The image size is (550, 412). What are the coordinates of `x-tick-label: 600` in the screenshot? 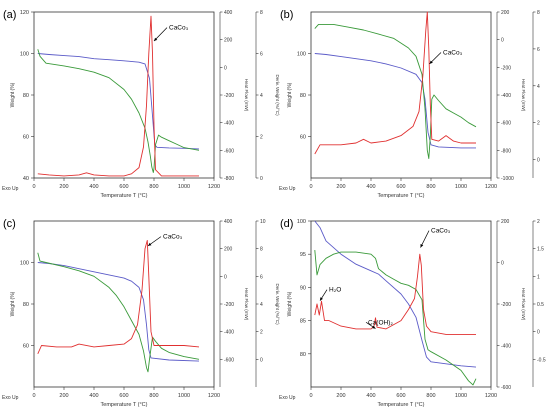 It's located at (400, 187).